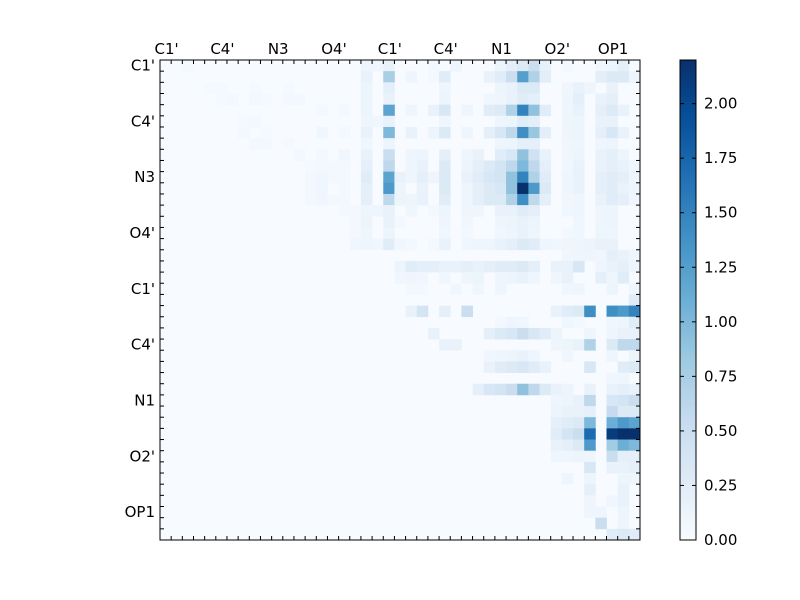 The image size is (800, 600). What do you see at coordinates (142, 456) in the screenshot?
I see `y-tick-label: O2'` at bounding box center [142, 456].